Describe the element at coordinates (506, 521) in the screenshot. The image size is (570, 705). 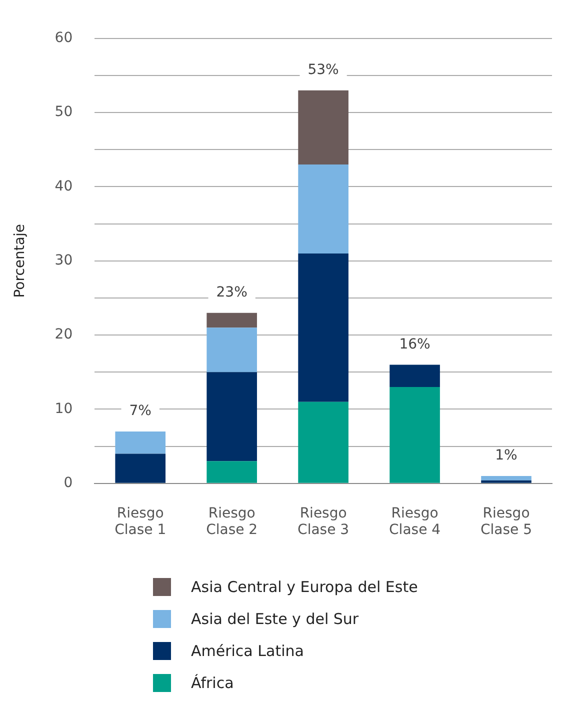
I see `x-tick-label: Riesgo Clase 5` at that location.